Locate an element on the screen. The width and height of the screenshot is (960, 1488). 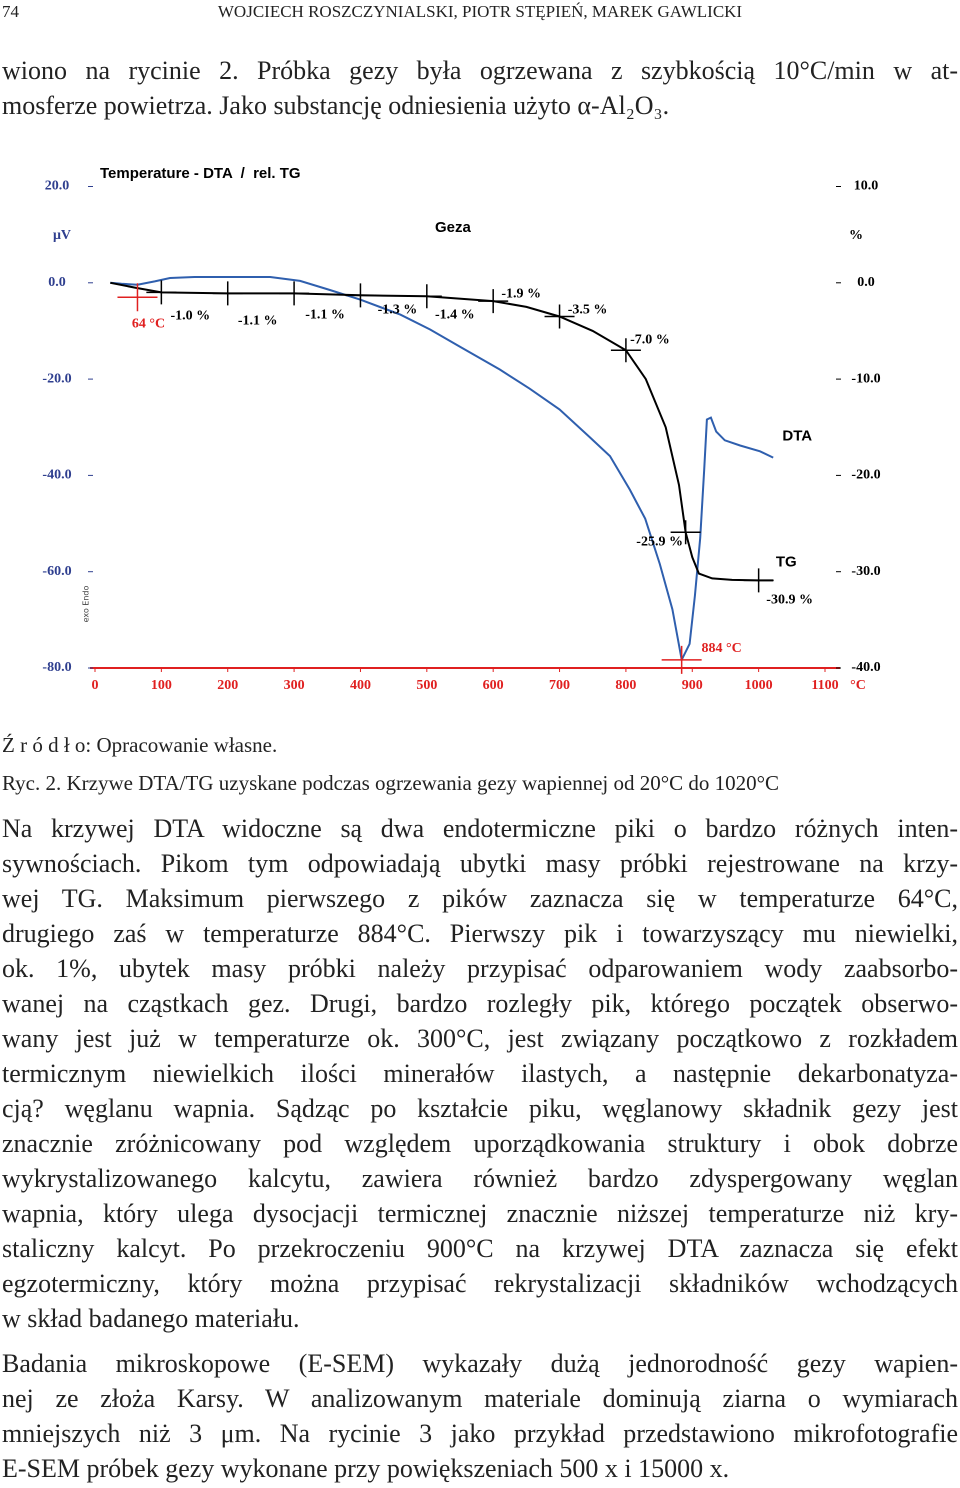
x-tick-label: 600 is located at coordinates (493, 685).